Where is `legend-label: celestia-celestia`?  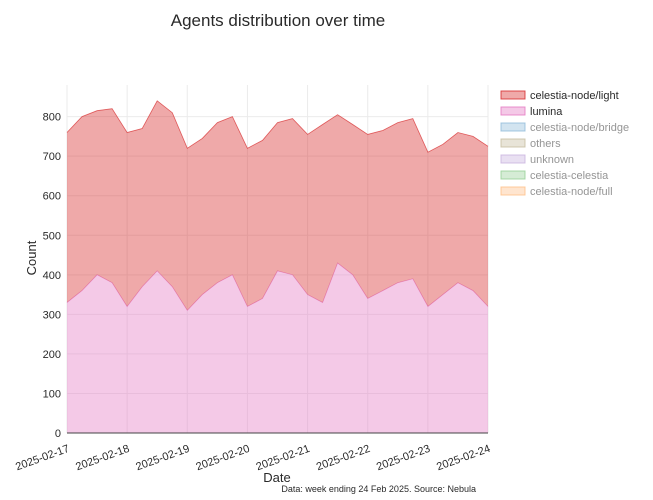
legend-label: celestia-celestia is located at coordinates (569, 176).